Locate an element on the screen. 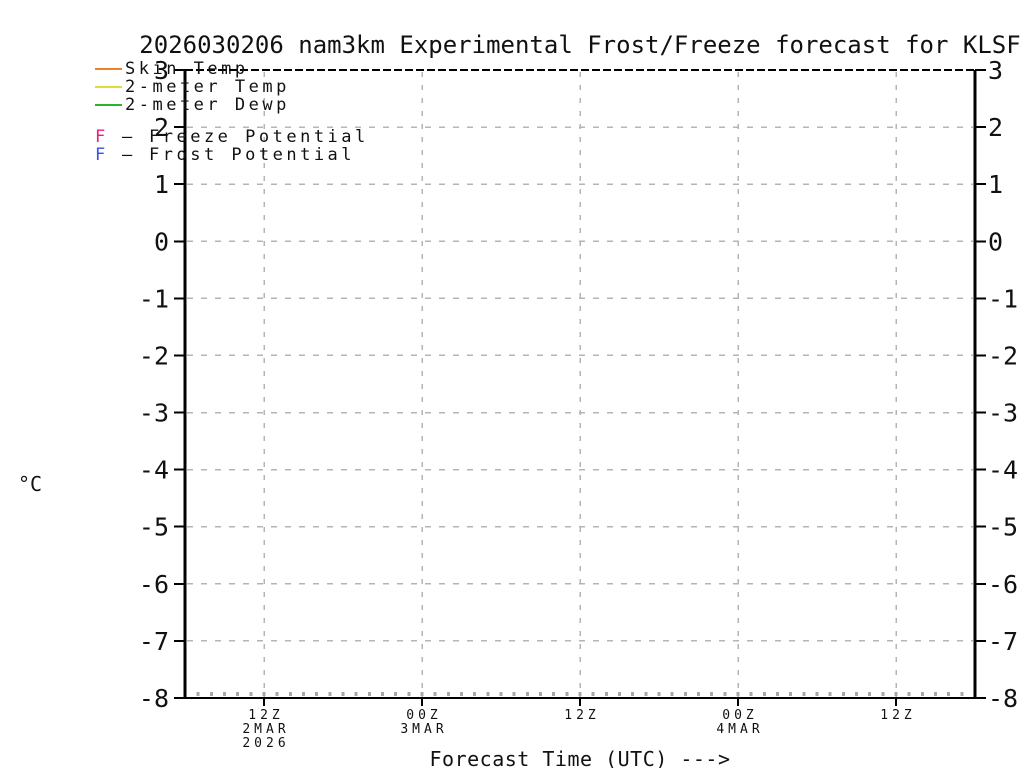 This screenshot has width=1024, height=768. y-tick-label-left: -2 is located at coordinates (154, 355).